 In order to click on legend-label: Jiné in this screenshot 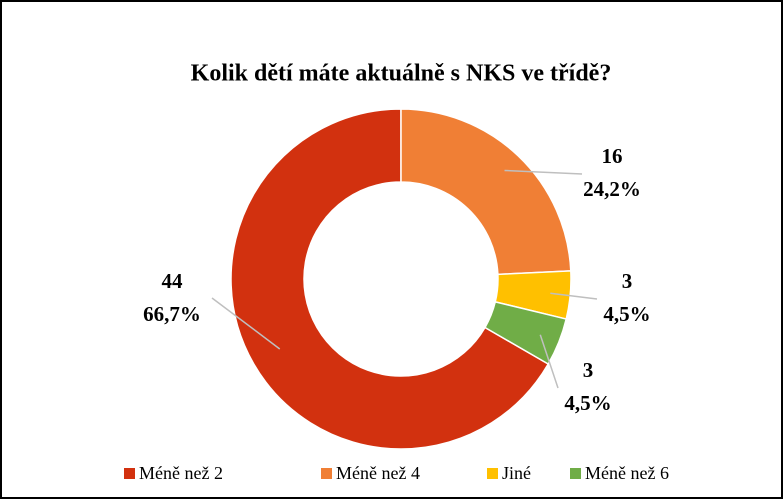, I will do `click(516, 473)`.